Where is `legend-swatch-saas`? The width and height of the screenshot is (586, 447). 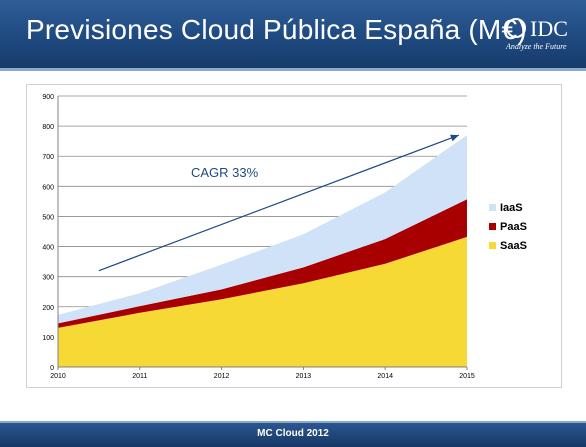
legend-swatch-saas is located at coordinates (492, 245).